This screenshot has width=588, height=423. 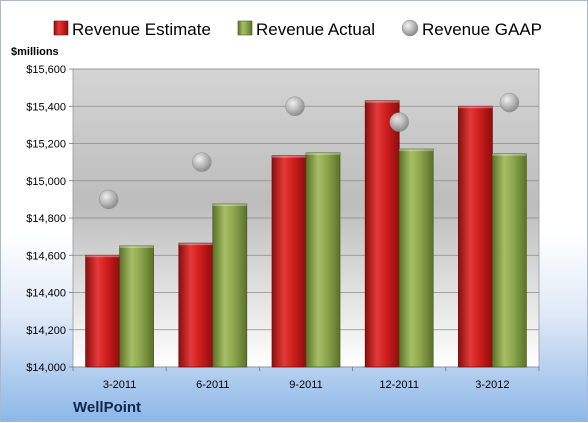 I want to click on legend-label-gaap: Revenue GAAP, so click(x=482, y=29).